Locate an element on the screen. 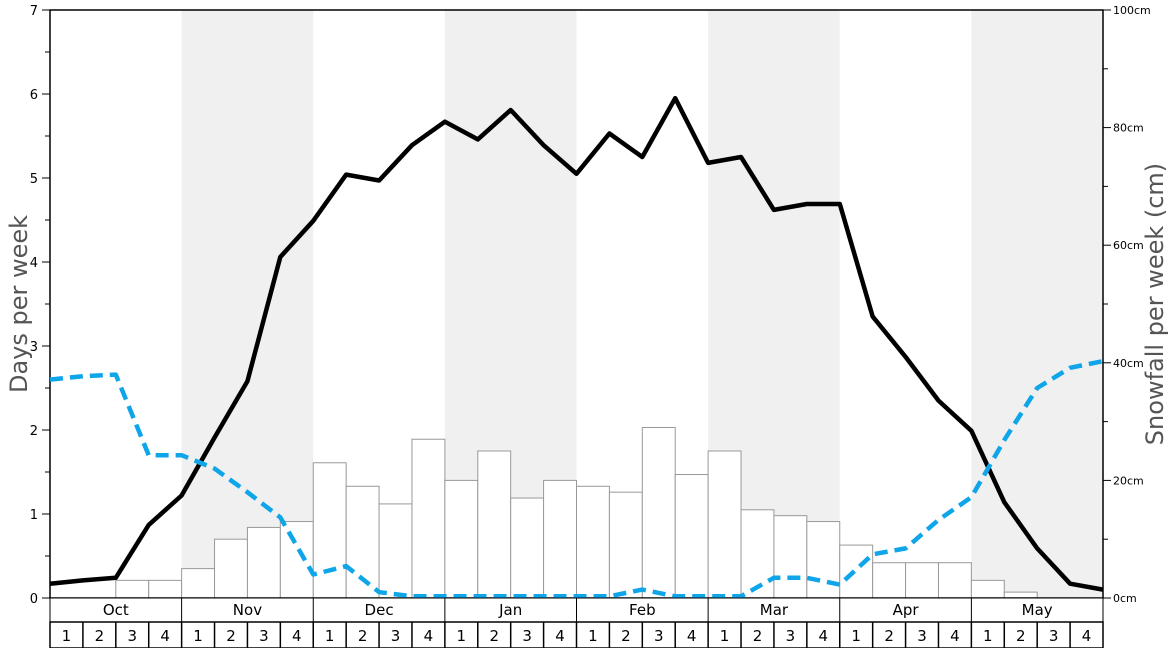  right-tick-label: 60cm is located at coordinates (1128, 245).